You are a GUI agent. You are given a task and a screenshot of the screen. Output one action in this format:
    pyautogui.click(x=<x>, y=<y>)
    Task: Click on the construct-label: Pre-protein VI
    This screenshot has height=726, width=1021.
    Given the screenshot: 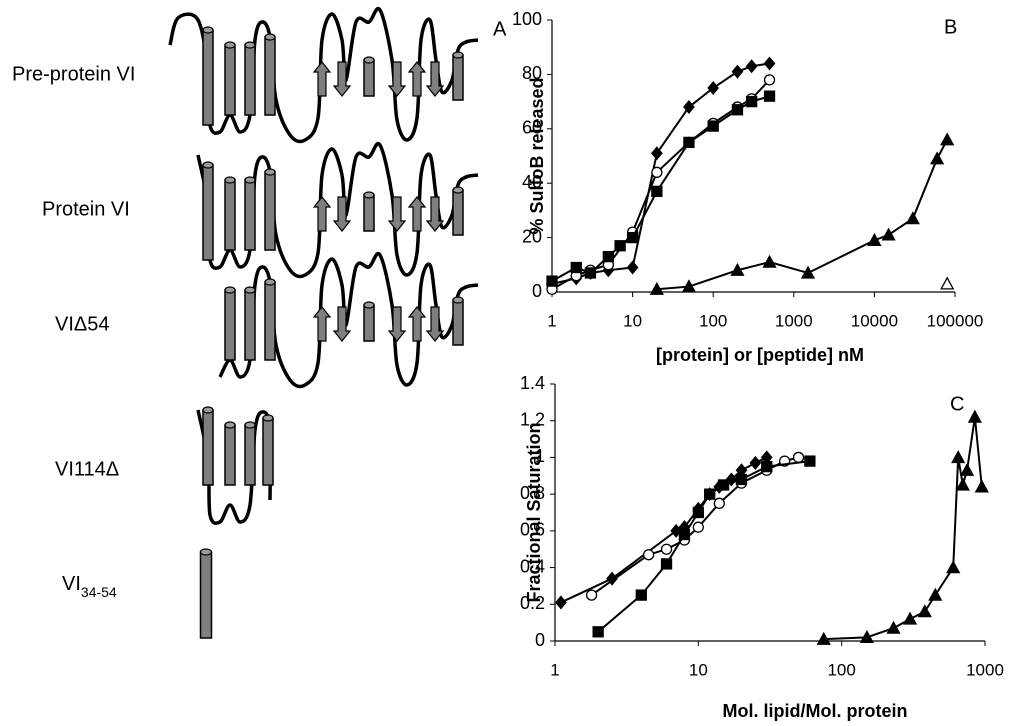 What is the action you would take?
    pyautogui.click(x=73, y=74)
    